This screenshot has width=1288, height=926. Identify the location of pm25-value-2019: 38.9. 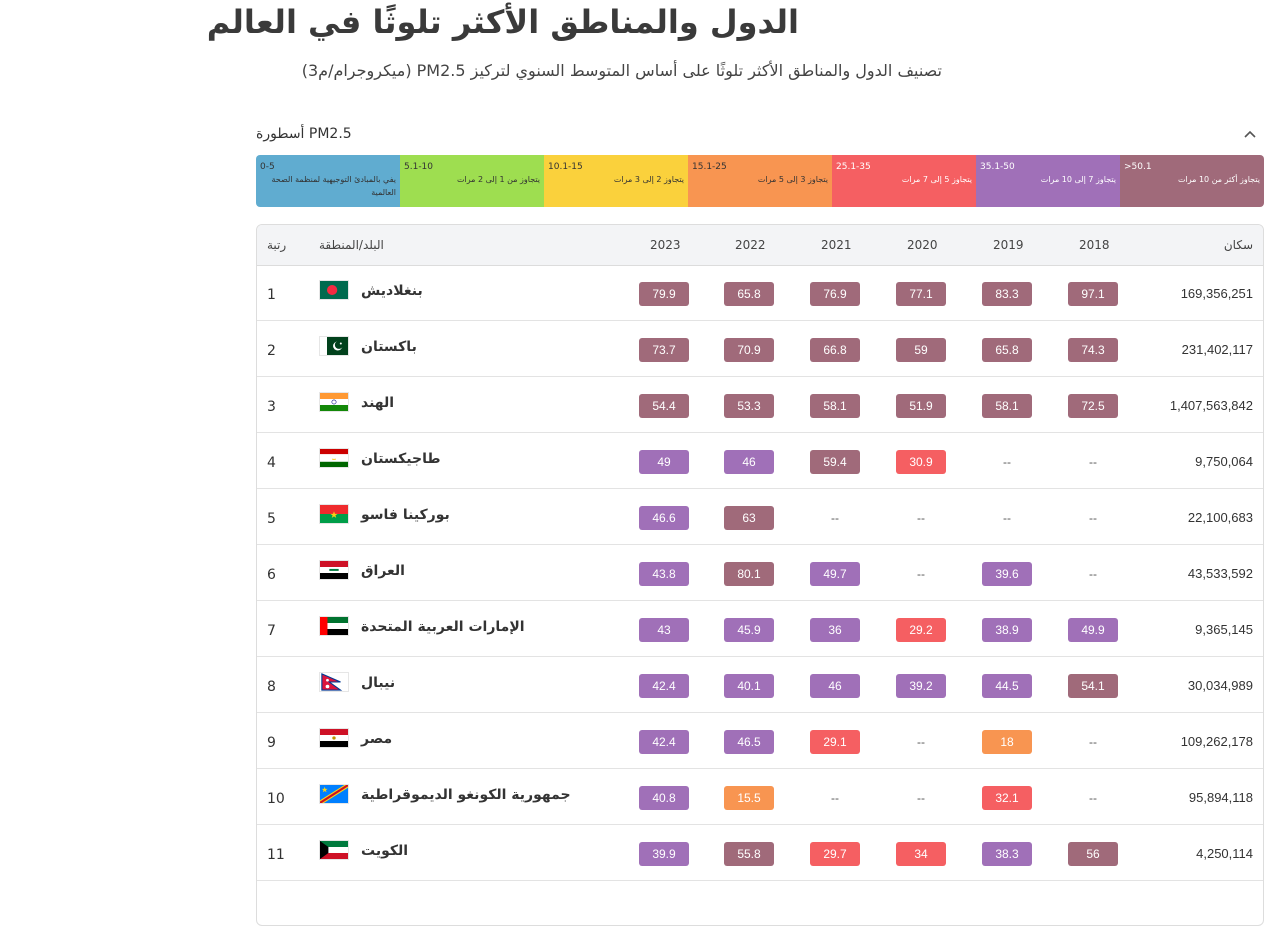
(1007, 630).